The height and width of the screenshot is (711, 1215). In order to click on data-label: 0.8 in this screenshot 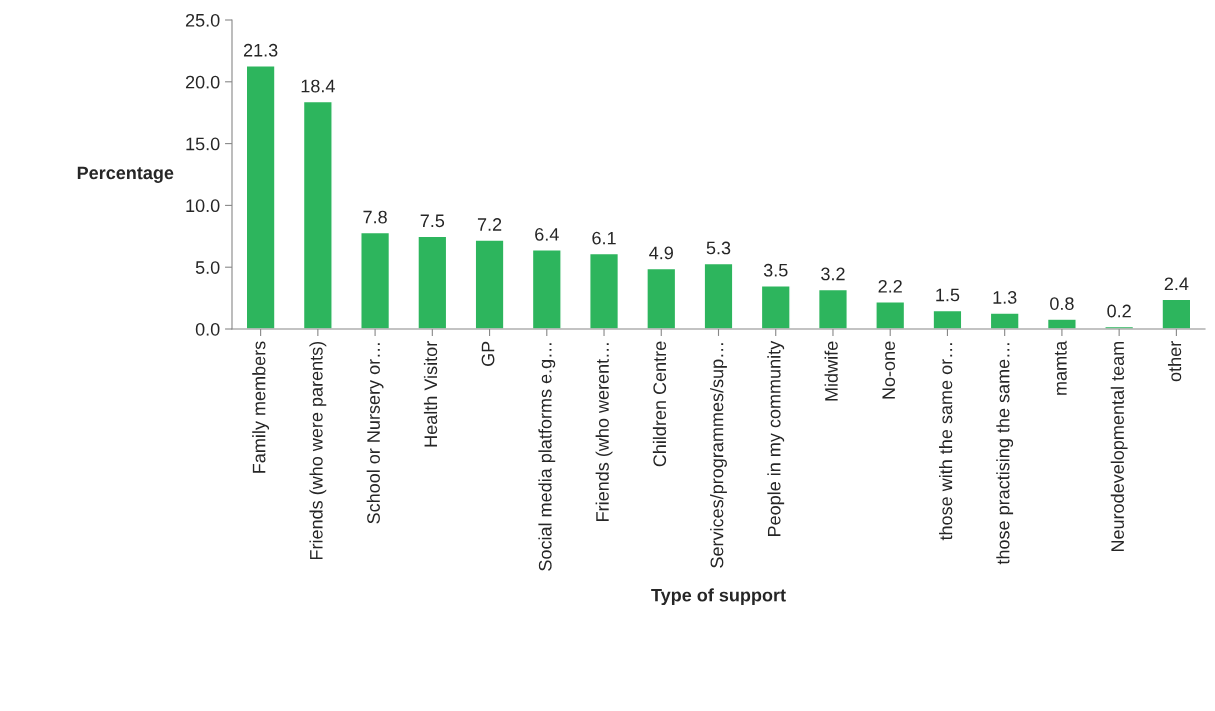, I will do `click(1062, 303)`.